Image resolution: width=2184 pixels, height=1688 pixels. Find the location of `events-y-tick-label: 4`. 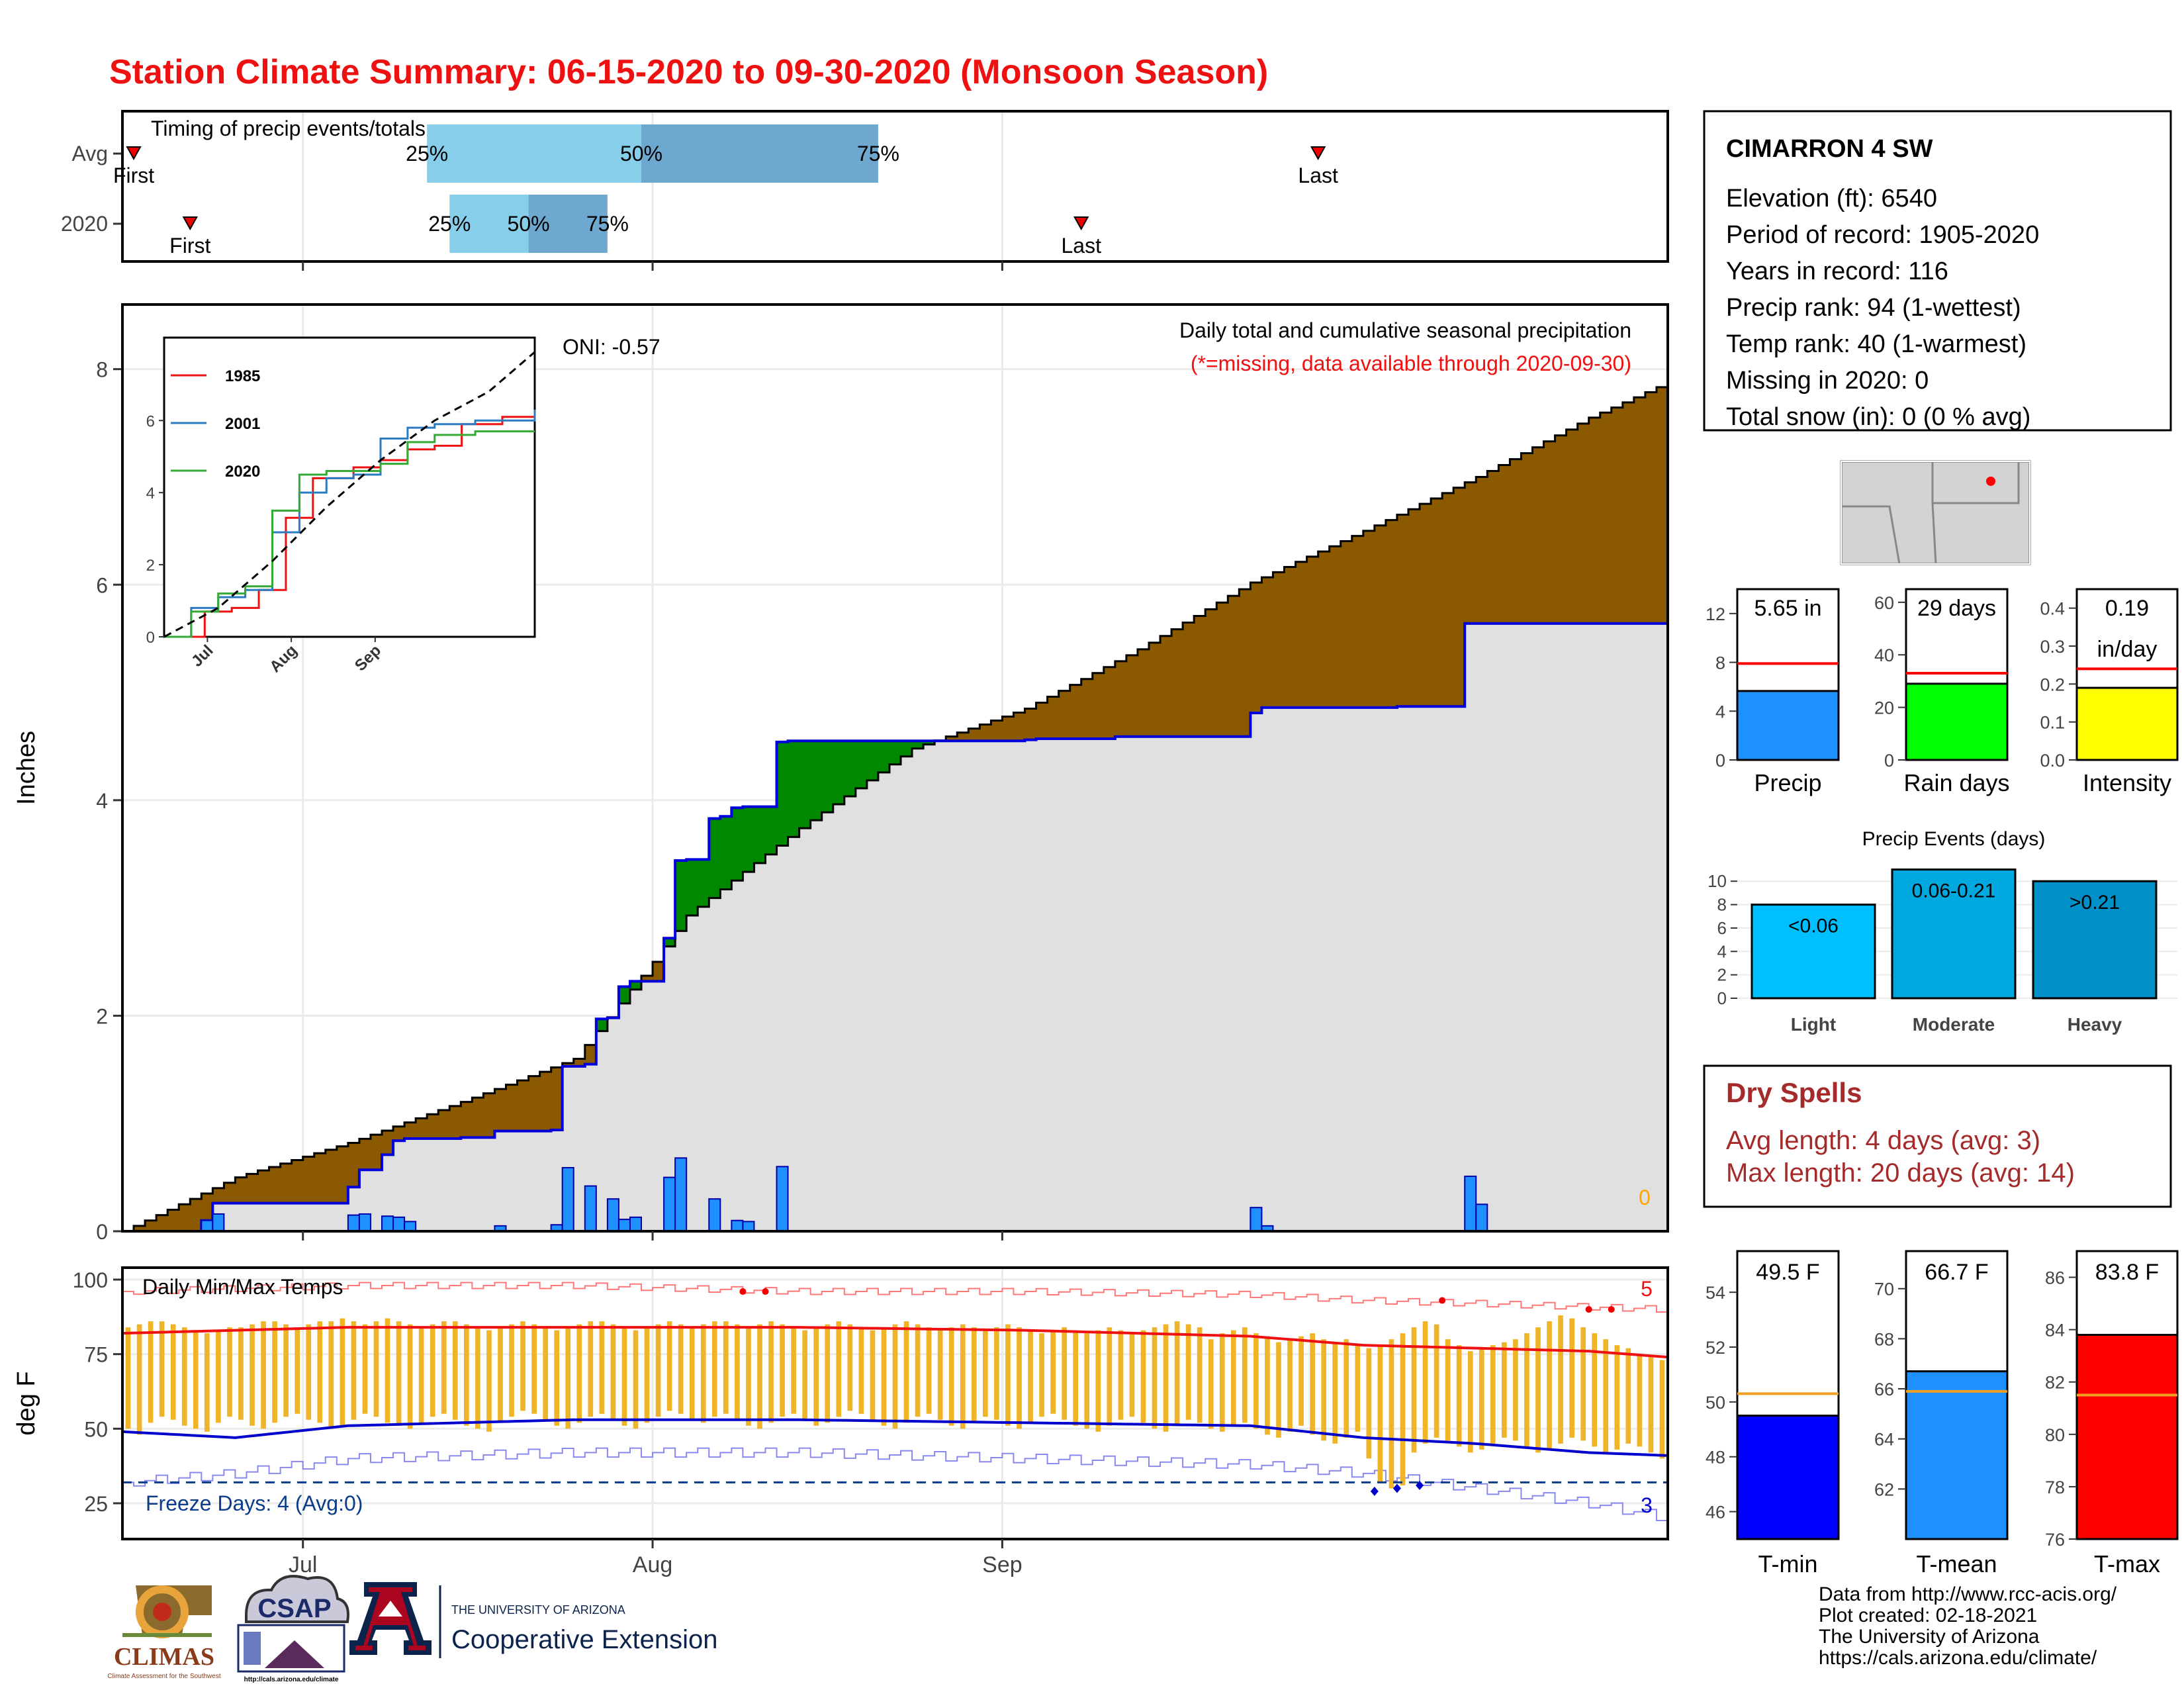

events-y-tick-label: 4 is located at coordinates (1722, 951).